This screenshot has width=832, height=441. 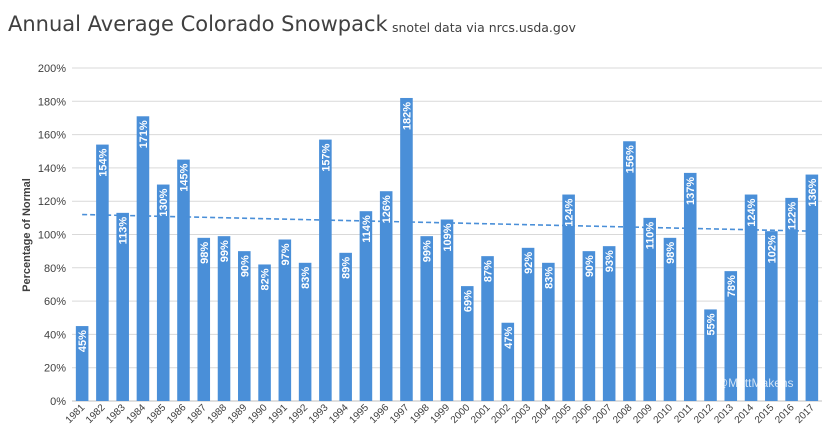 I want to click on x-tick-label: 2000, so click(x=461, y=414).